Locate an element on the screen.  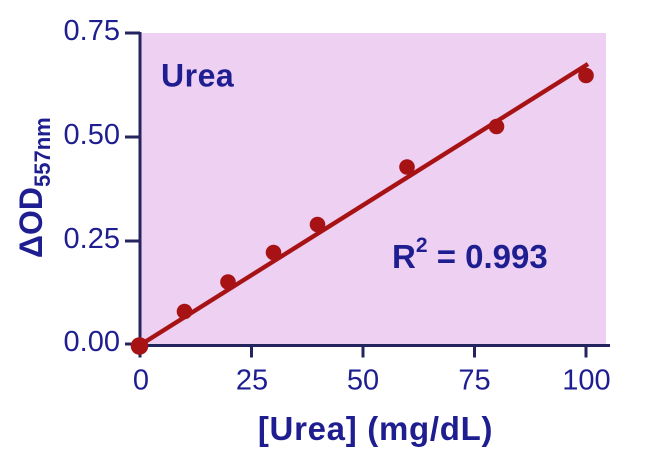
svg-text: 50 is located at coordinates (363, 381).